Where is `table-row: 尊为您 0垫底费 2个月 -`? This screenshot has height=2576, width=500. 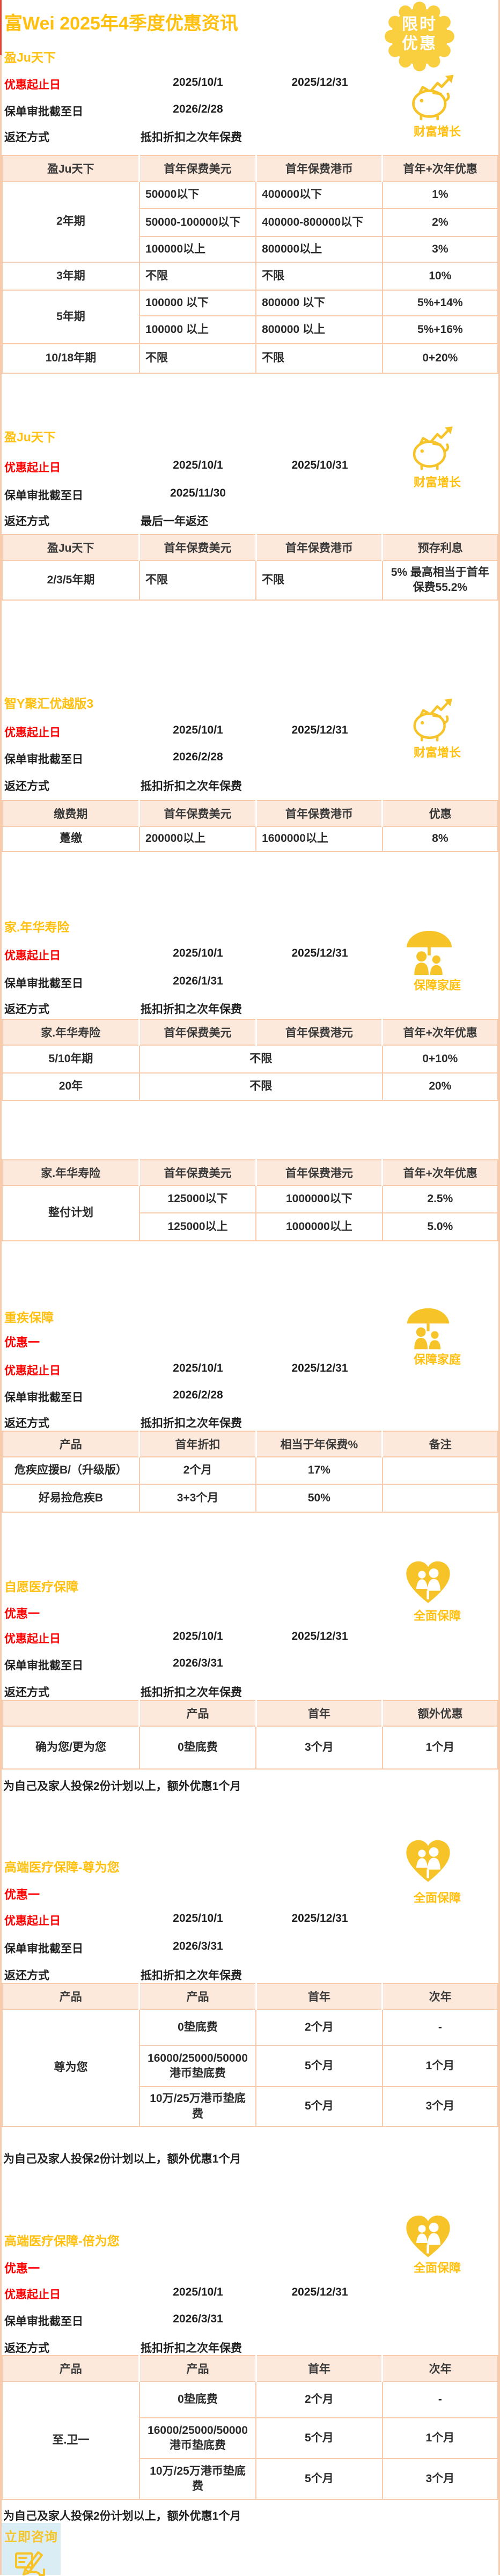 table-row: 尊为您 0垫底费 2个月 - is located at coordinates (250, 2068).